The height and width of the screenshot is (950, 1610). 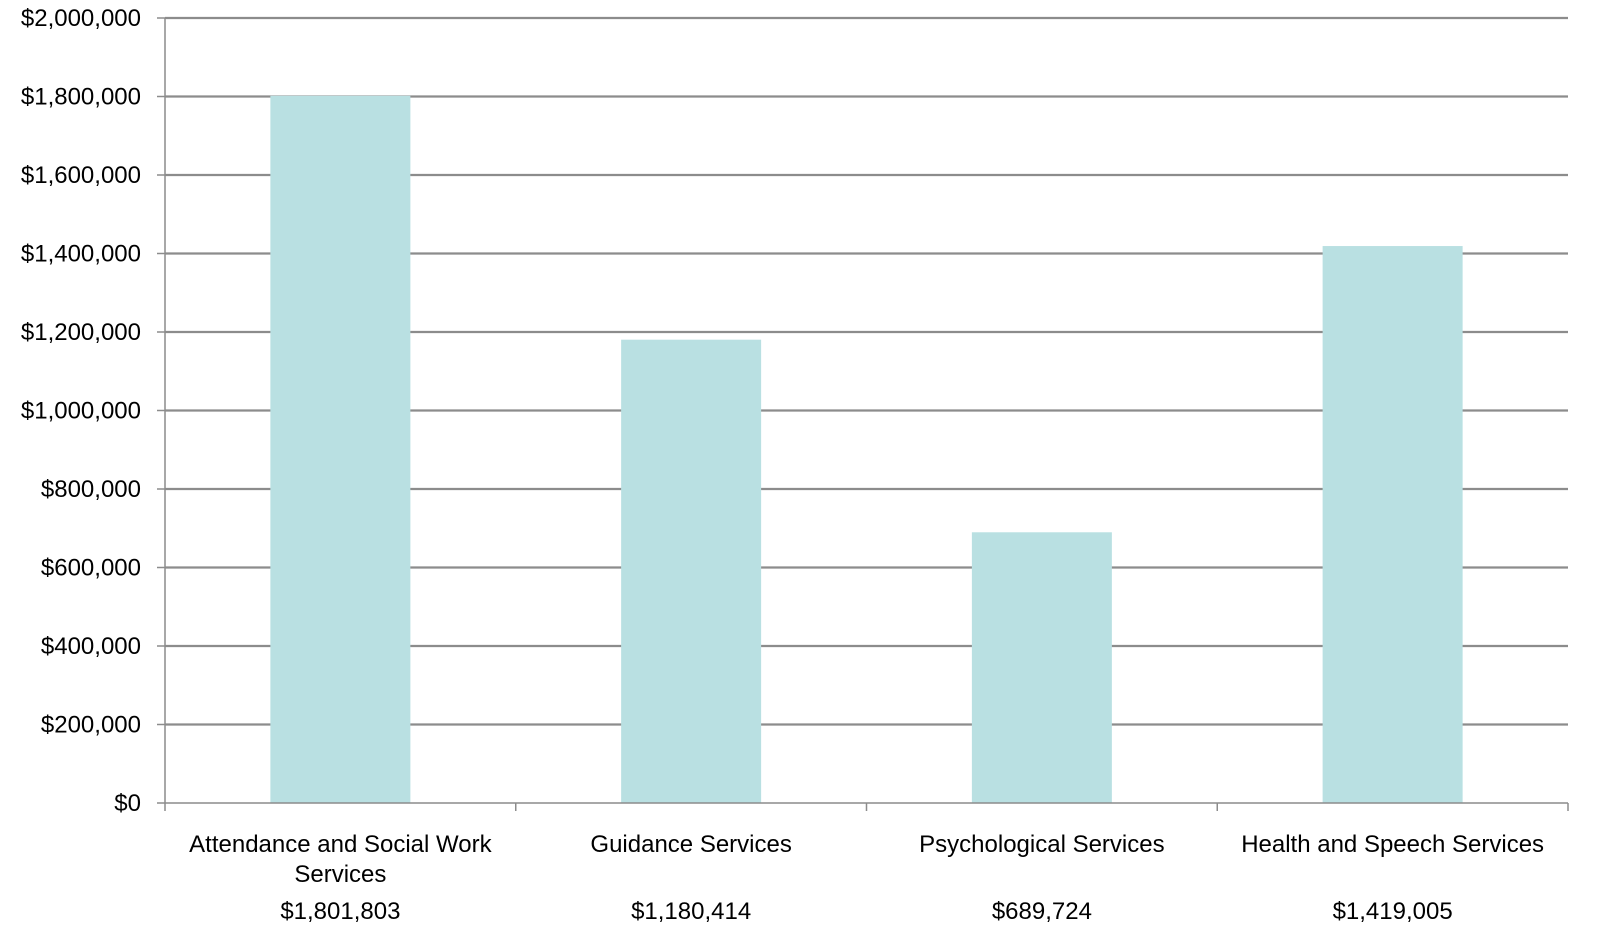 I want to click on y-tick-label: $1,400,000, so click(x=81, y=254).